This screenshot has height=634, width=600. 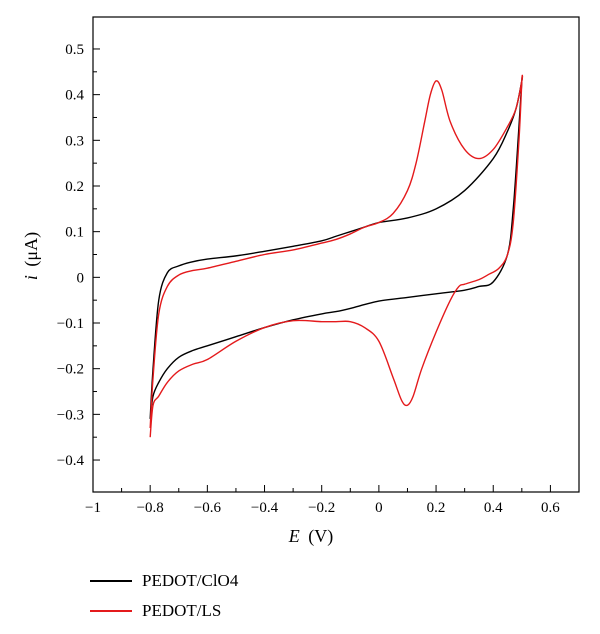 I want to click on x-tick-label: −0.4, so click(x=265, y=508).